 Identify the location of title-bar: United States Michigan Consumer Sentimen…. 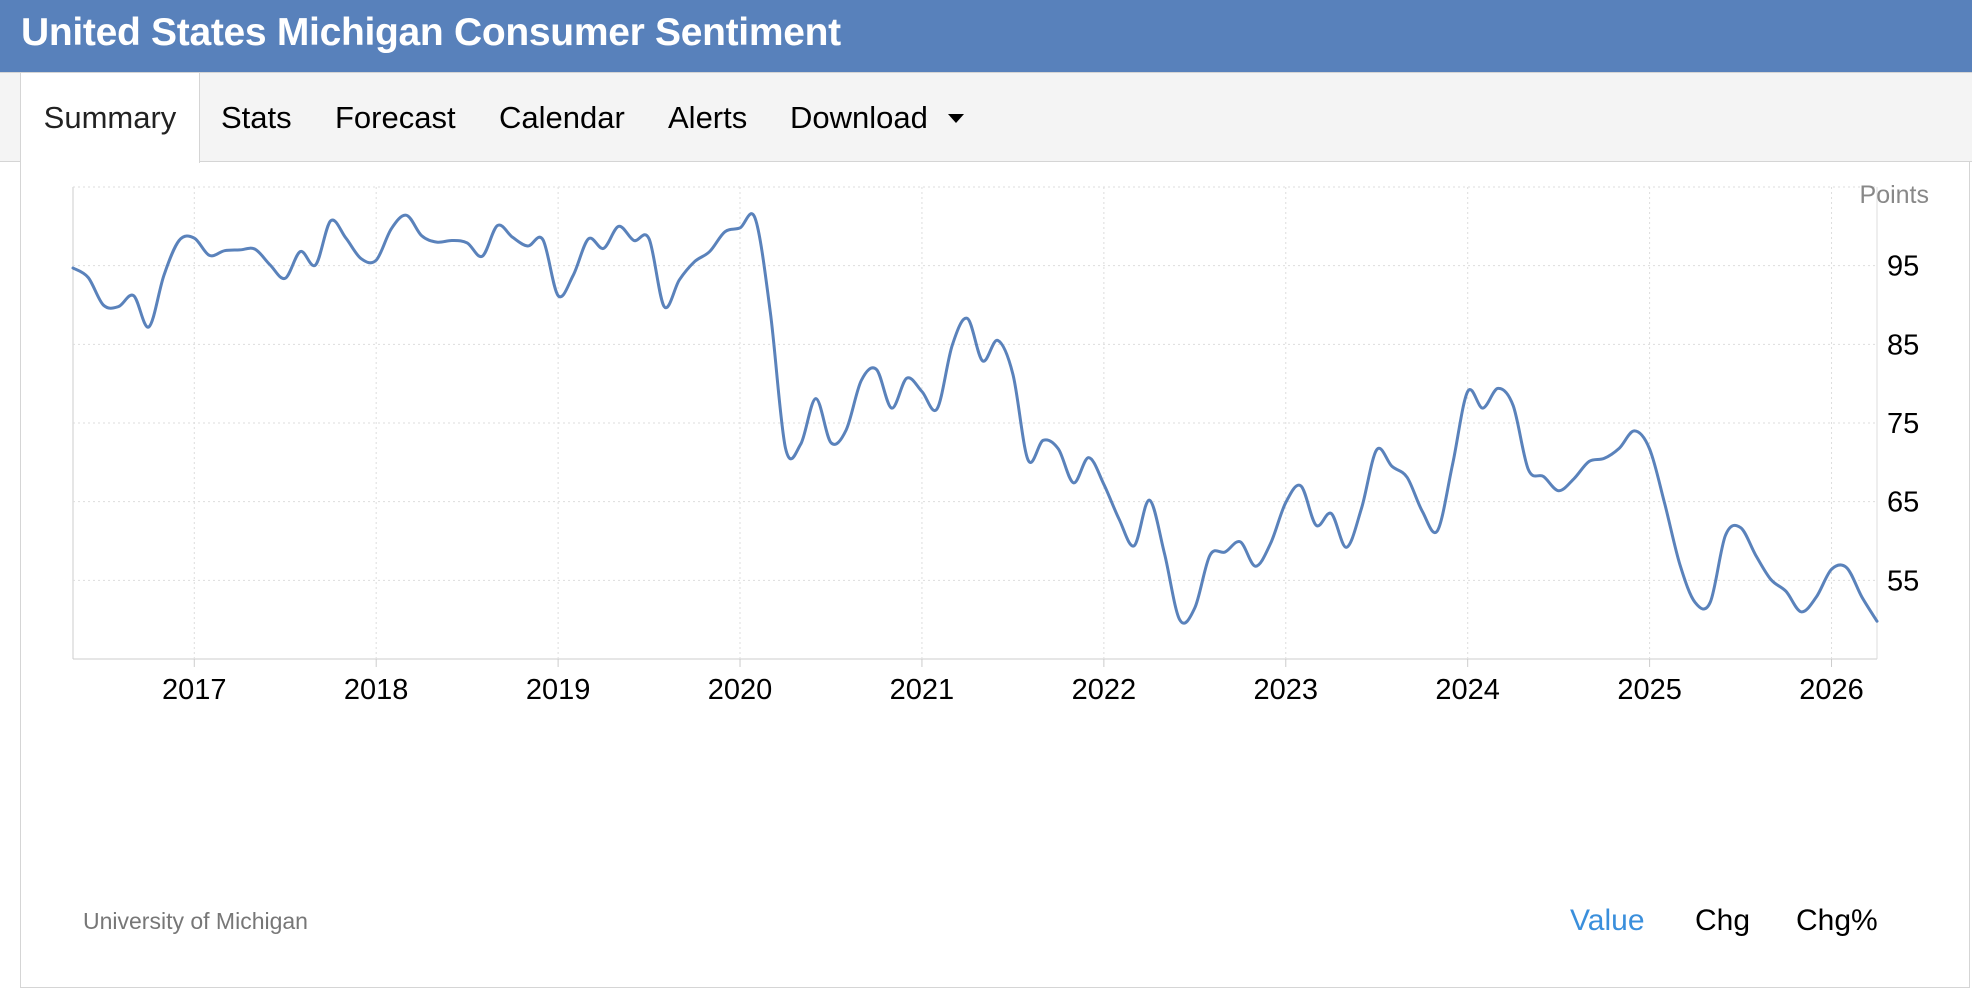
(986, 36).